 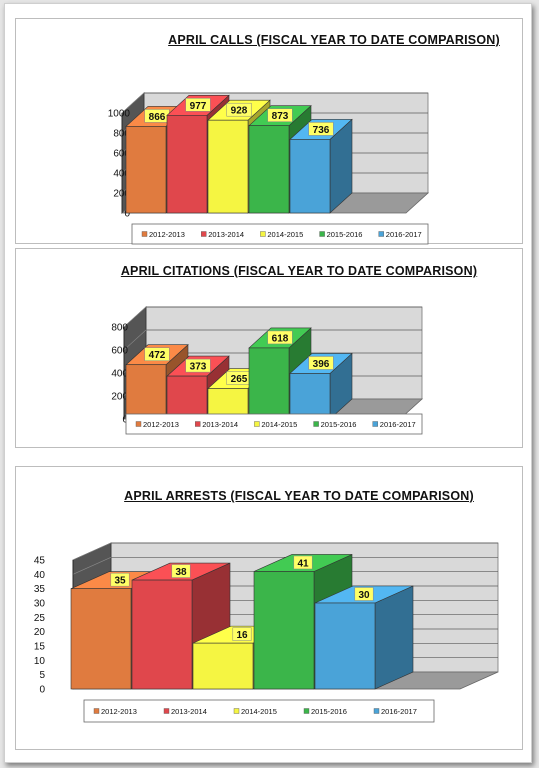 I want to click on y-tick-label: 5, so click(x=42, y=675).